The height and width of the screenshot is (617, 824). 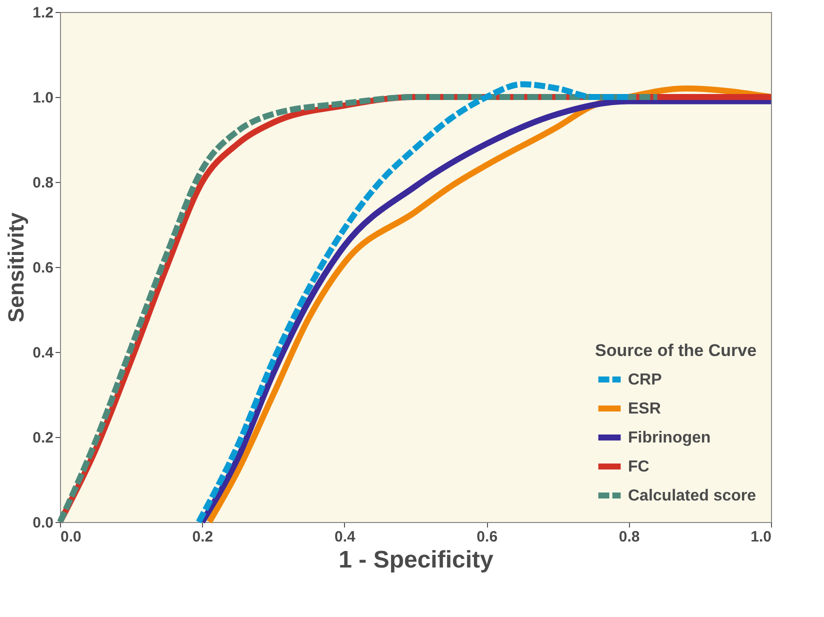 What do you see at coordinates (639, 467) in the screenshot?
I see `legend-label: FC` at bounding box center [639, 467].